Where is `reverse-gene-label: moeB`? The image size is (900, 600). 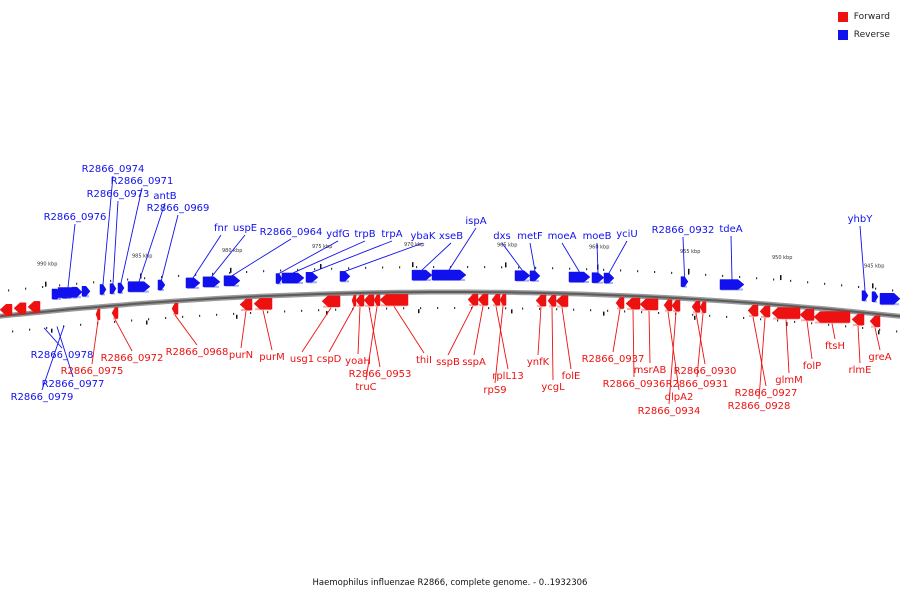 reverse-gene-label: moeB is located at coordinates (597, 236).